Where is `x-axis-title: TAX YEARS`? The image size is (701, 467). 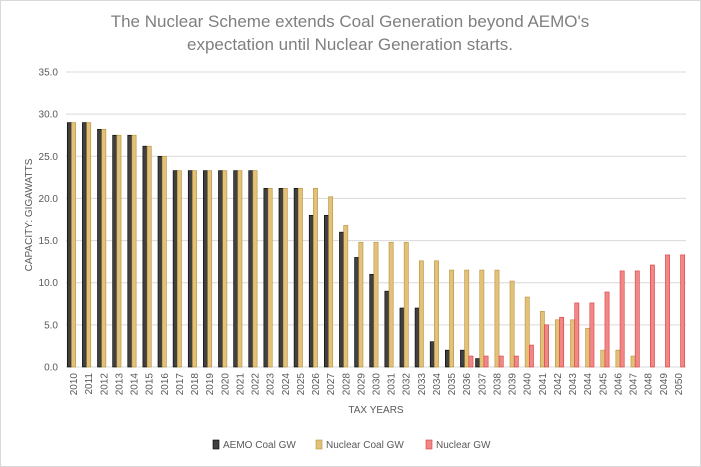 x-axis-title: TAX YEARS is located at coordinates (376, 410).